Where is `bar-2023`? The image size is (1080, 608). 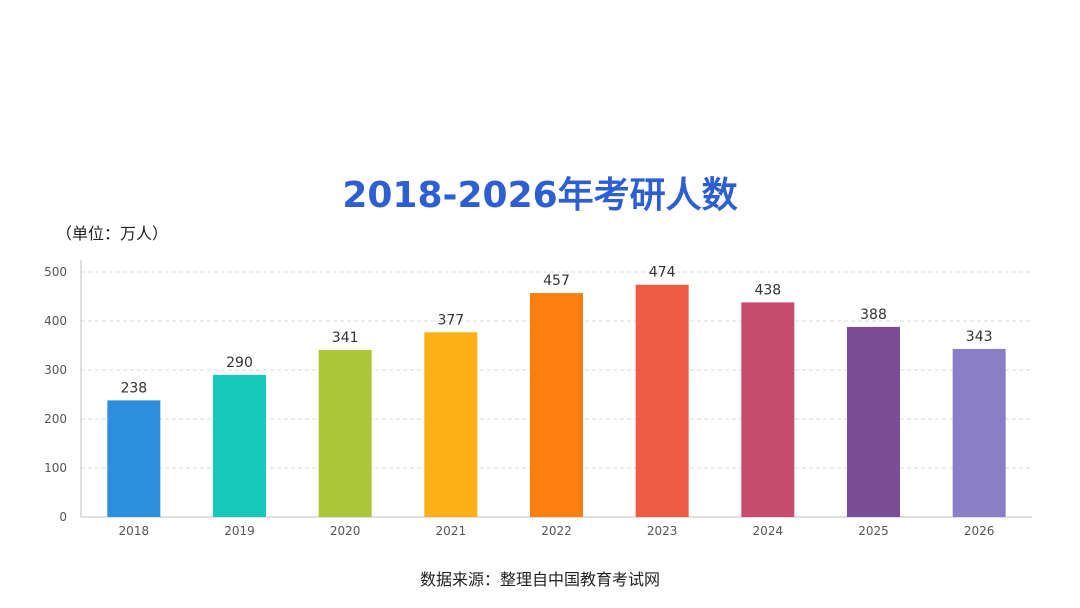
bar-2023 is located at coordinates (662, 400).